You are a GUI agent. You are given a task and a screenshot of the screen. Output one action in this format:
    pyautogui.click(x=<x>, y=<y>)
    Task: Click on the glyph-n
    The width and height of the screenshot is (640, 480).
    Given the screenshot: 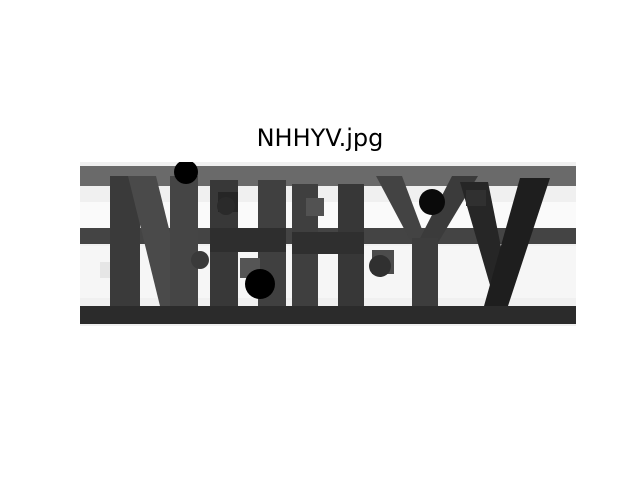 What is the action you would take?
    pyautogui.click(x=154, y=241)
    